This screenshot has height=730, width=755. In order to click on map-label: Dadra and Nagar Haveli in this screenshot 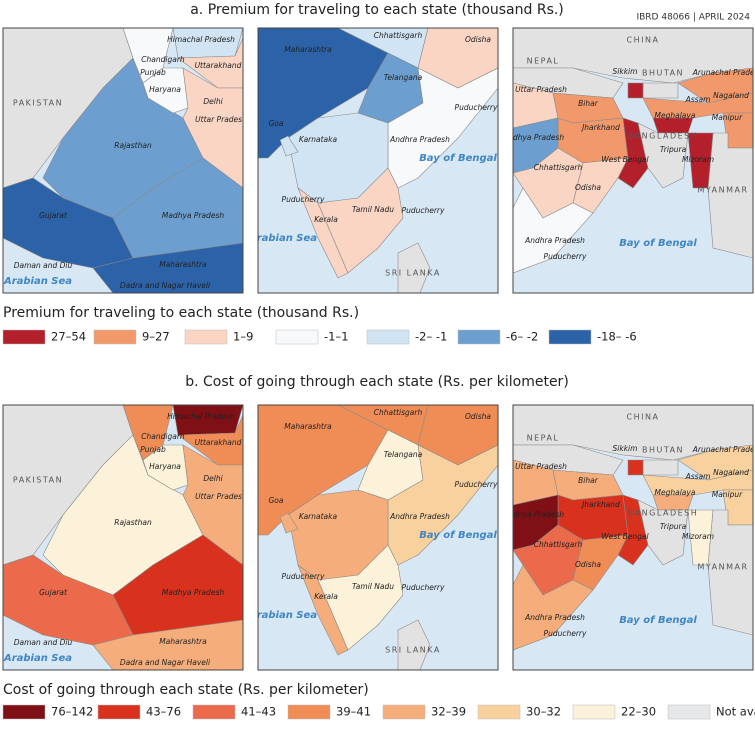, I will do `click(165, 285)`.